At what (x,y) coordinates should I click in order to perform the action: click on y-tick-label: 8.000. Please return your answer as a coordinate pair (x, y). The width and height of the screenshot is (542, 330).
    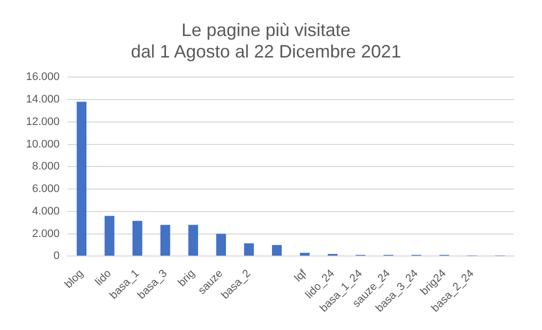
    Looking at the image, I should click on (46, 166).